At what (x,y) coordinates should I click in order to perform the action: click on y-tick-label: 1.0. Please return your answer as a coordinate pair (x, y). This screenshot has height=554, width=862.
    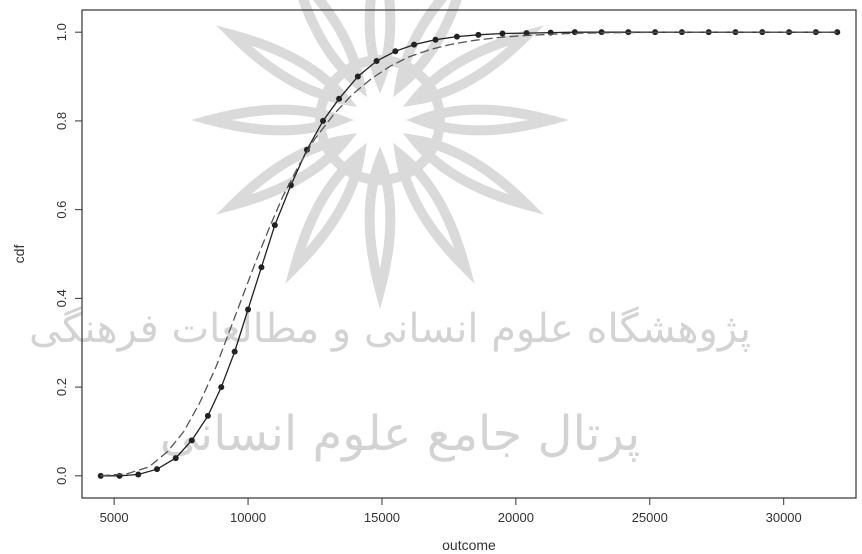
    Looking at the image, I should click on (61, 32).